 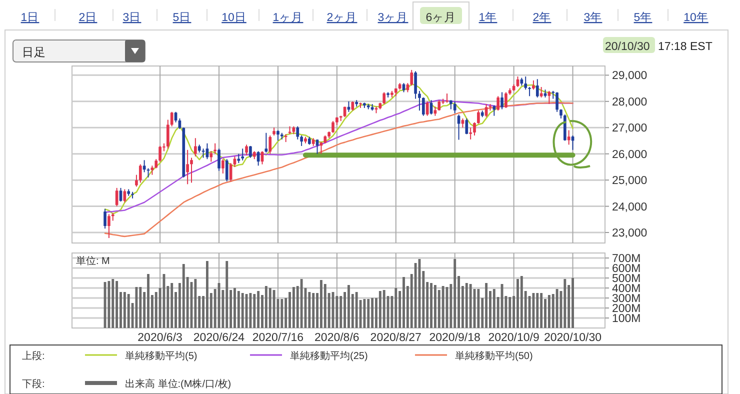 I want to click on y-tick-label: 29,000, so click(x=630, y=76).